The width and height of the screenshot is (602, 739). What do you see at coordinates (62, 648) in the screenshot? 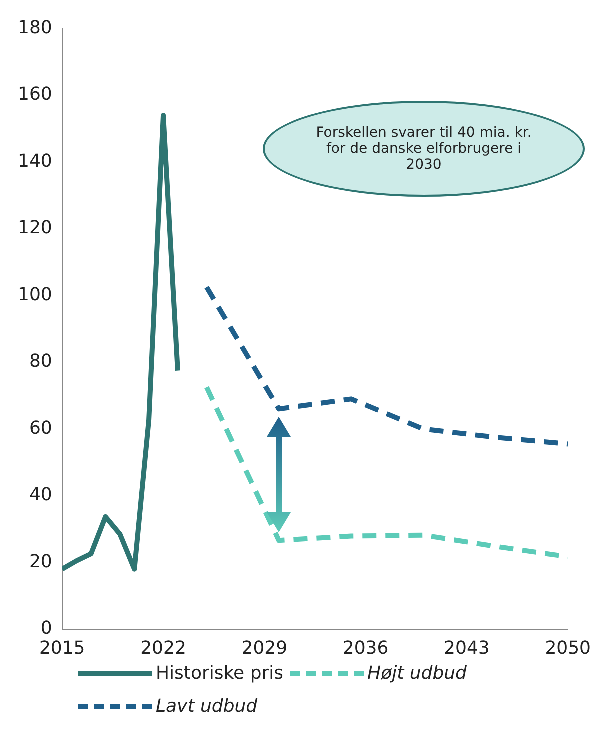
I see `x-tick-label: 2015` at bounding box center [62, 648].